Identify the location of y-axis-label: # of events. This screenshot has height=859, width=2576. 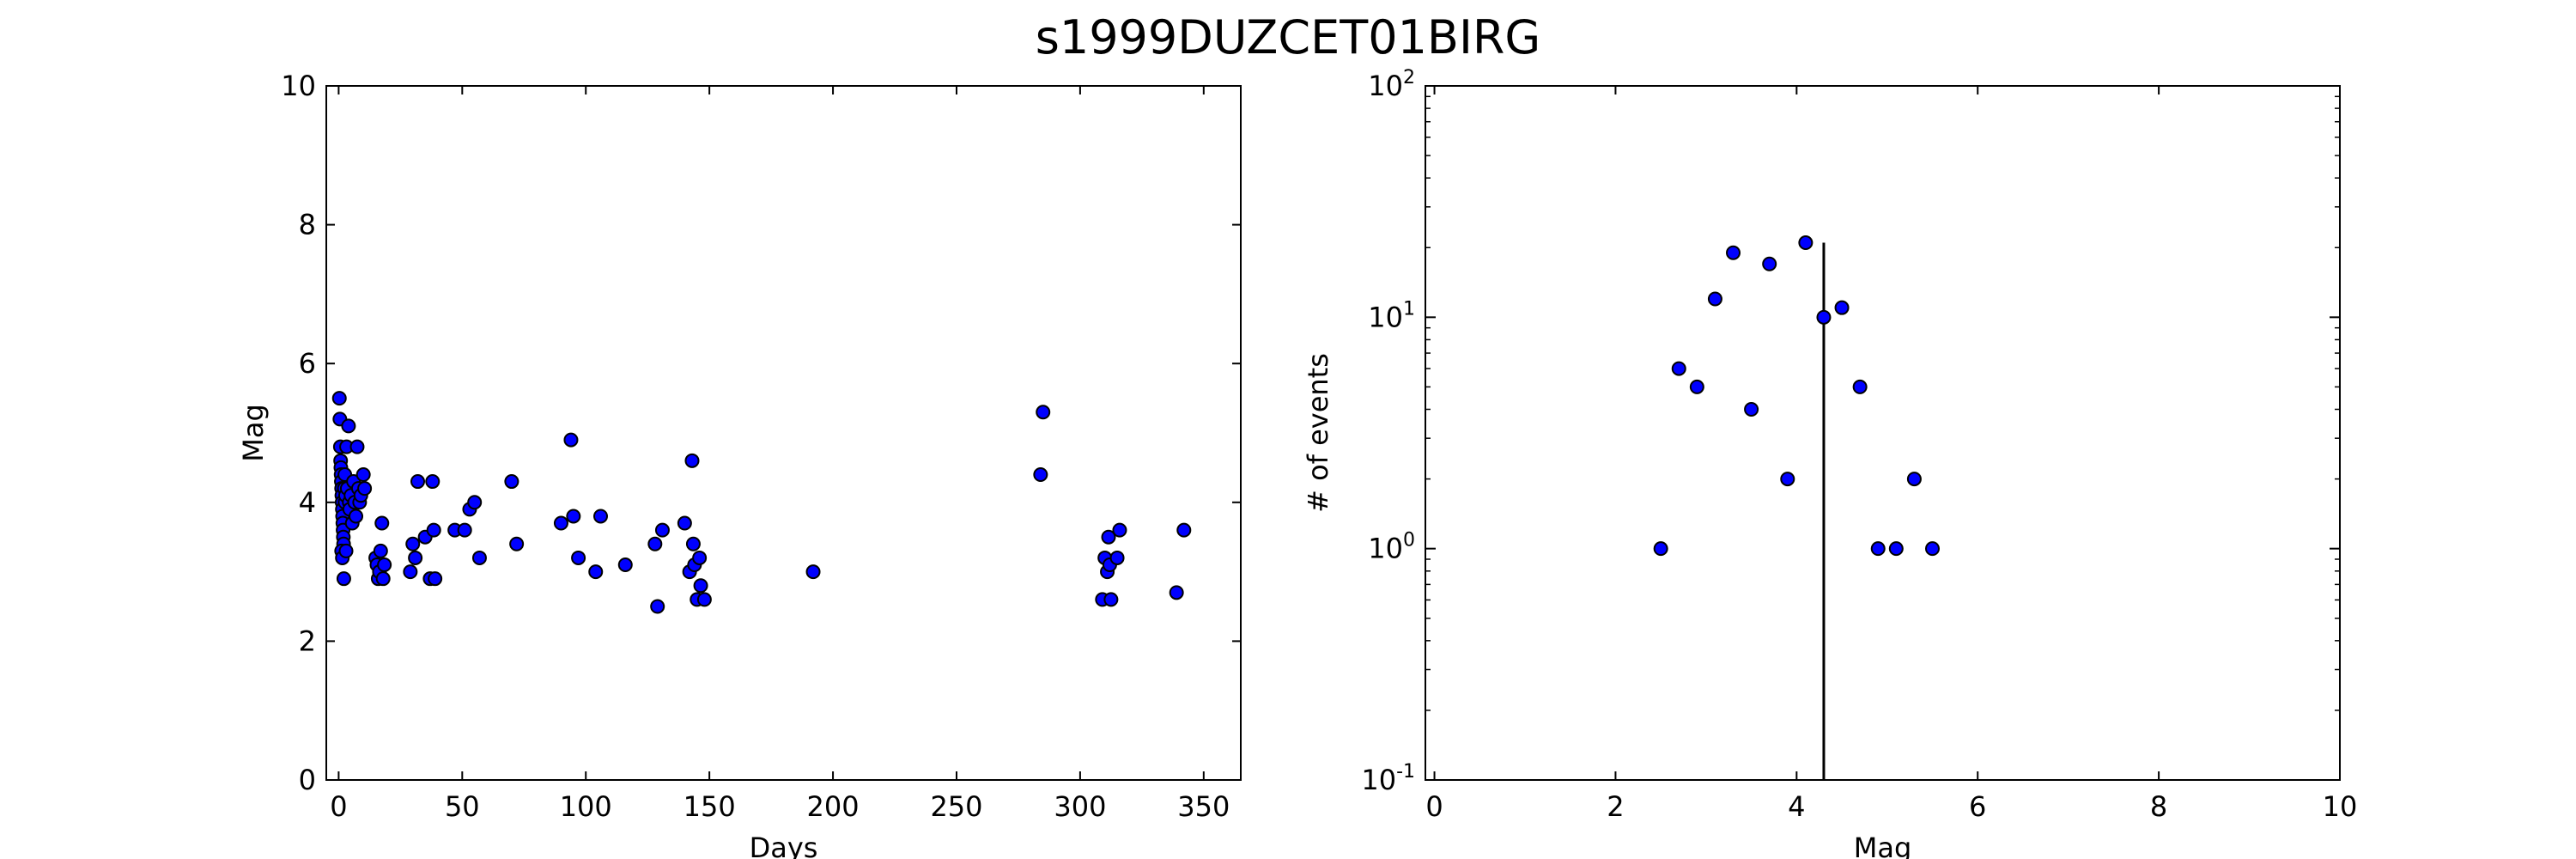
(1318, 433).